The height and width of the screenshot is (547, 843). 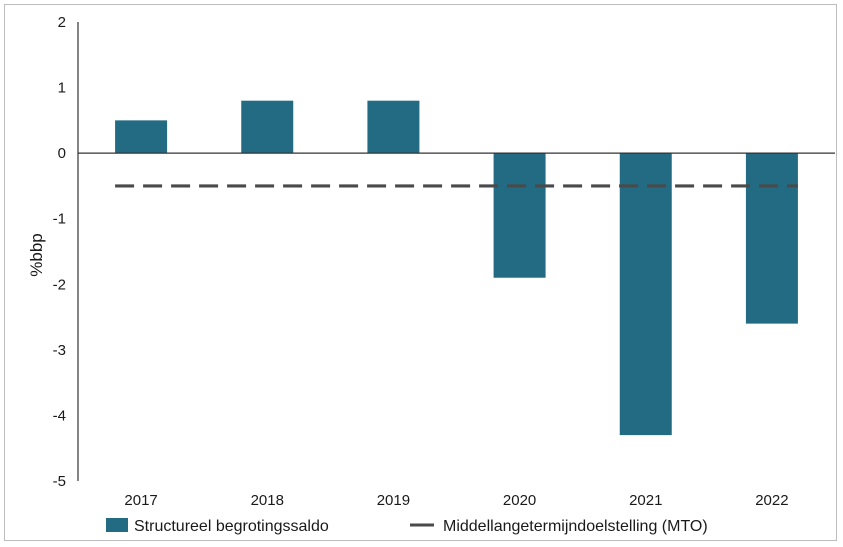 I want to click on y-tick-label: -5, so click(x=59, y=481).